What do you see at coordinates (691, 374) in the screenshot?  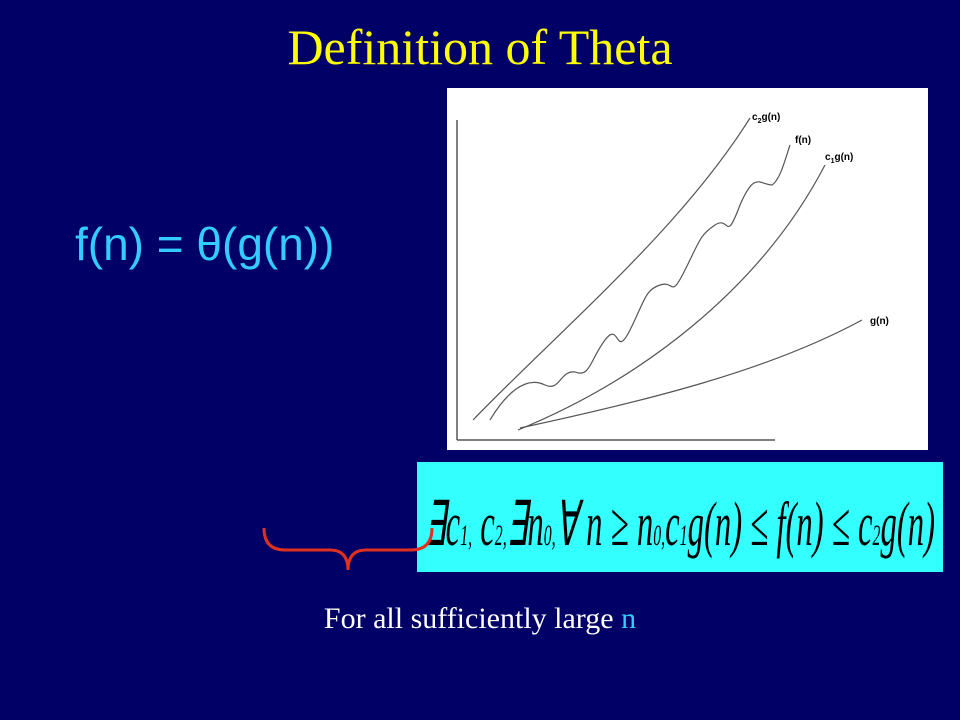 I see `g-curve` at bounding box center [691, 374].